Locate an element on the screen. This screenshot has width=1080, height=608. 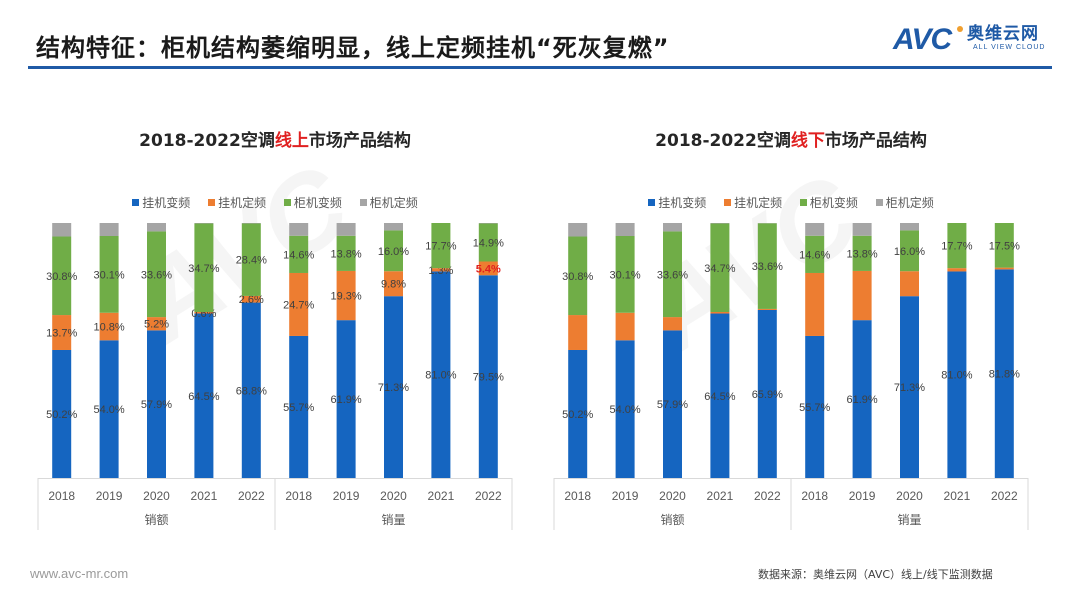
data-label: 24.7% is located at coordinates (298, 305).